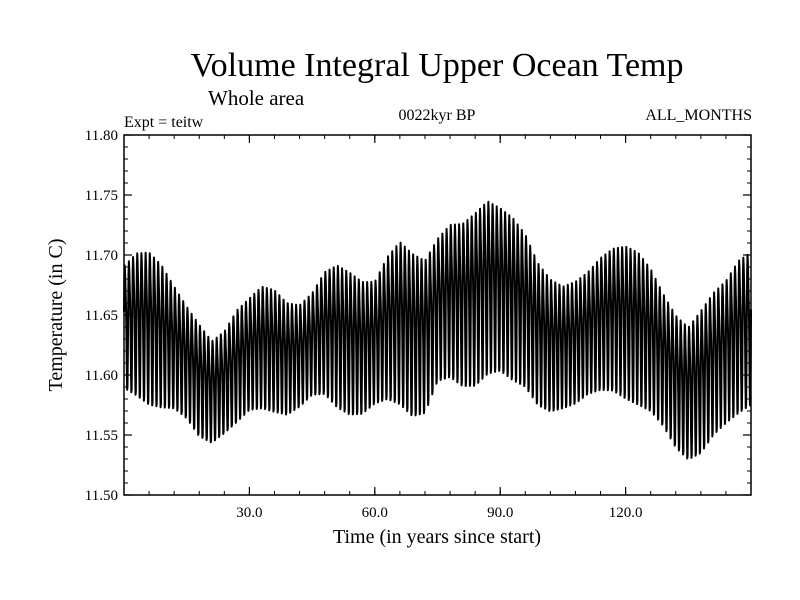 This screenshot has width=800, height=600. Describe the element at coordinates (101, 136) in the screenshot. I see `y-tick-label: 11.80` at that location.